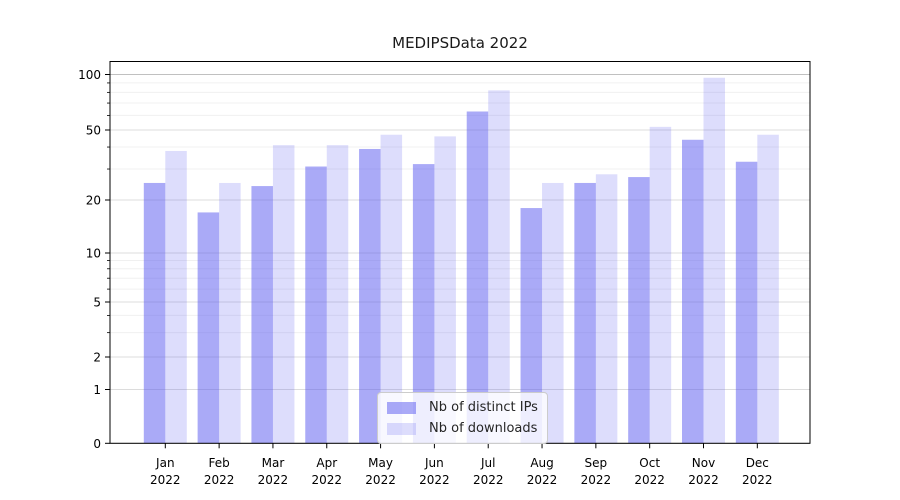 The width and height of the screenshot is (900, 500). I want to click on x-tick-label-year-sep: 2022, so click(596, 480).